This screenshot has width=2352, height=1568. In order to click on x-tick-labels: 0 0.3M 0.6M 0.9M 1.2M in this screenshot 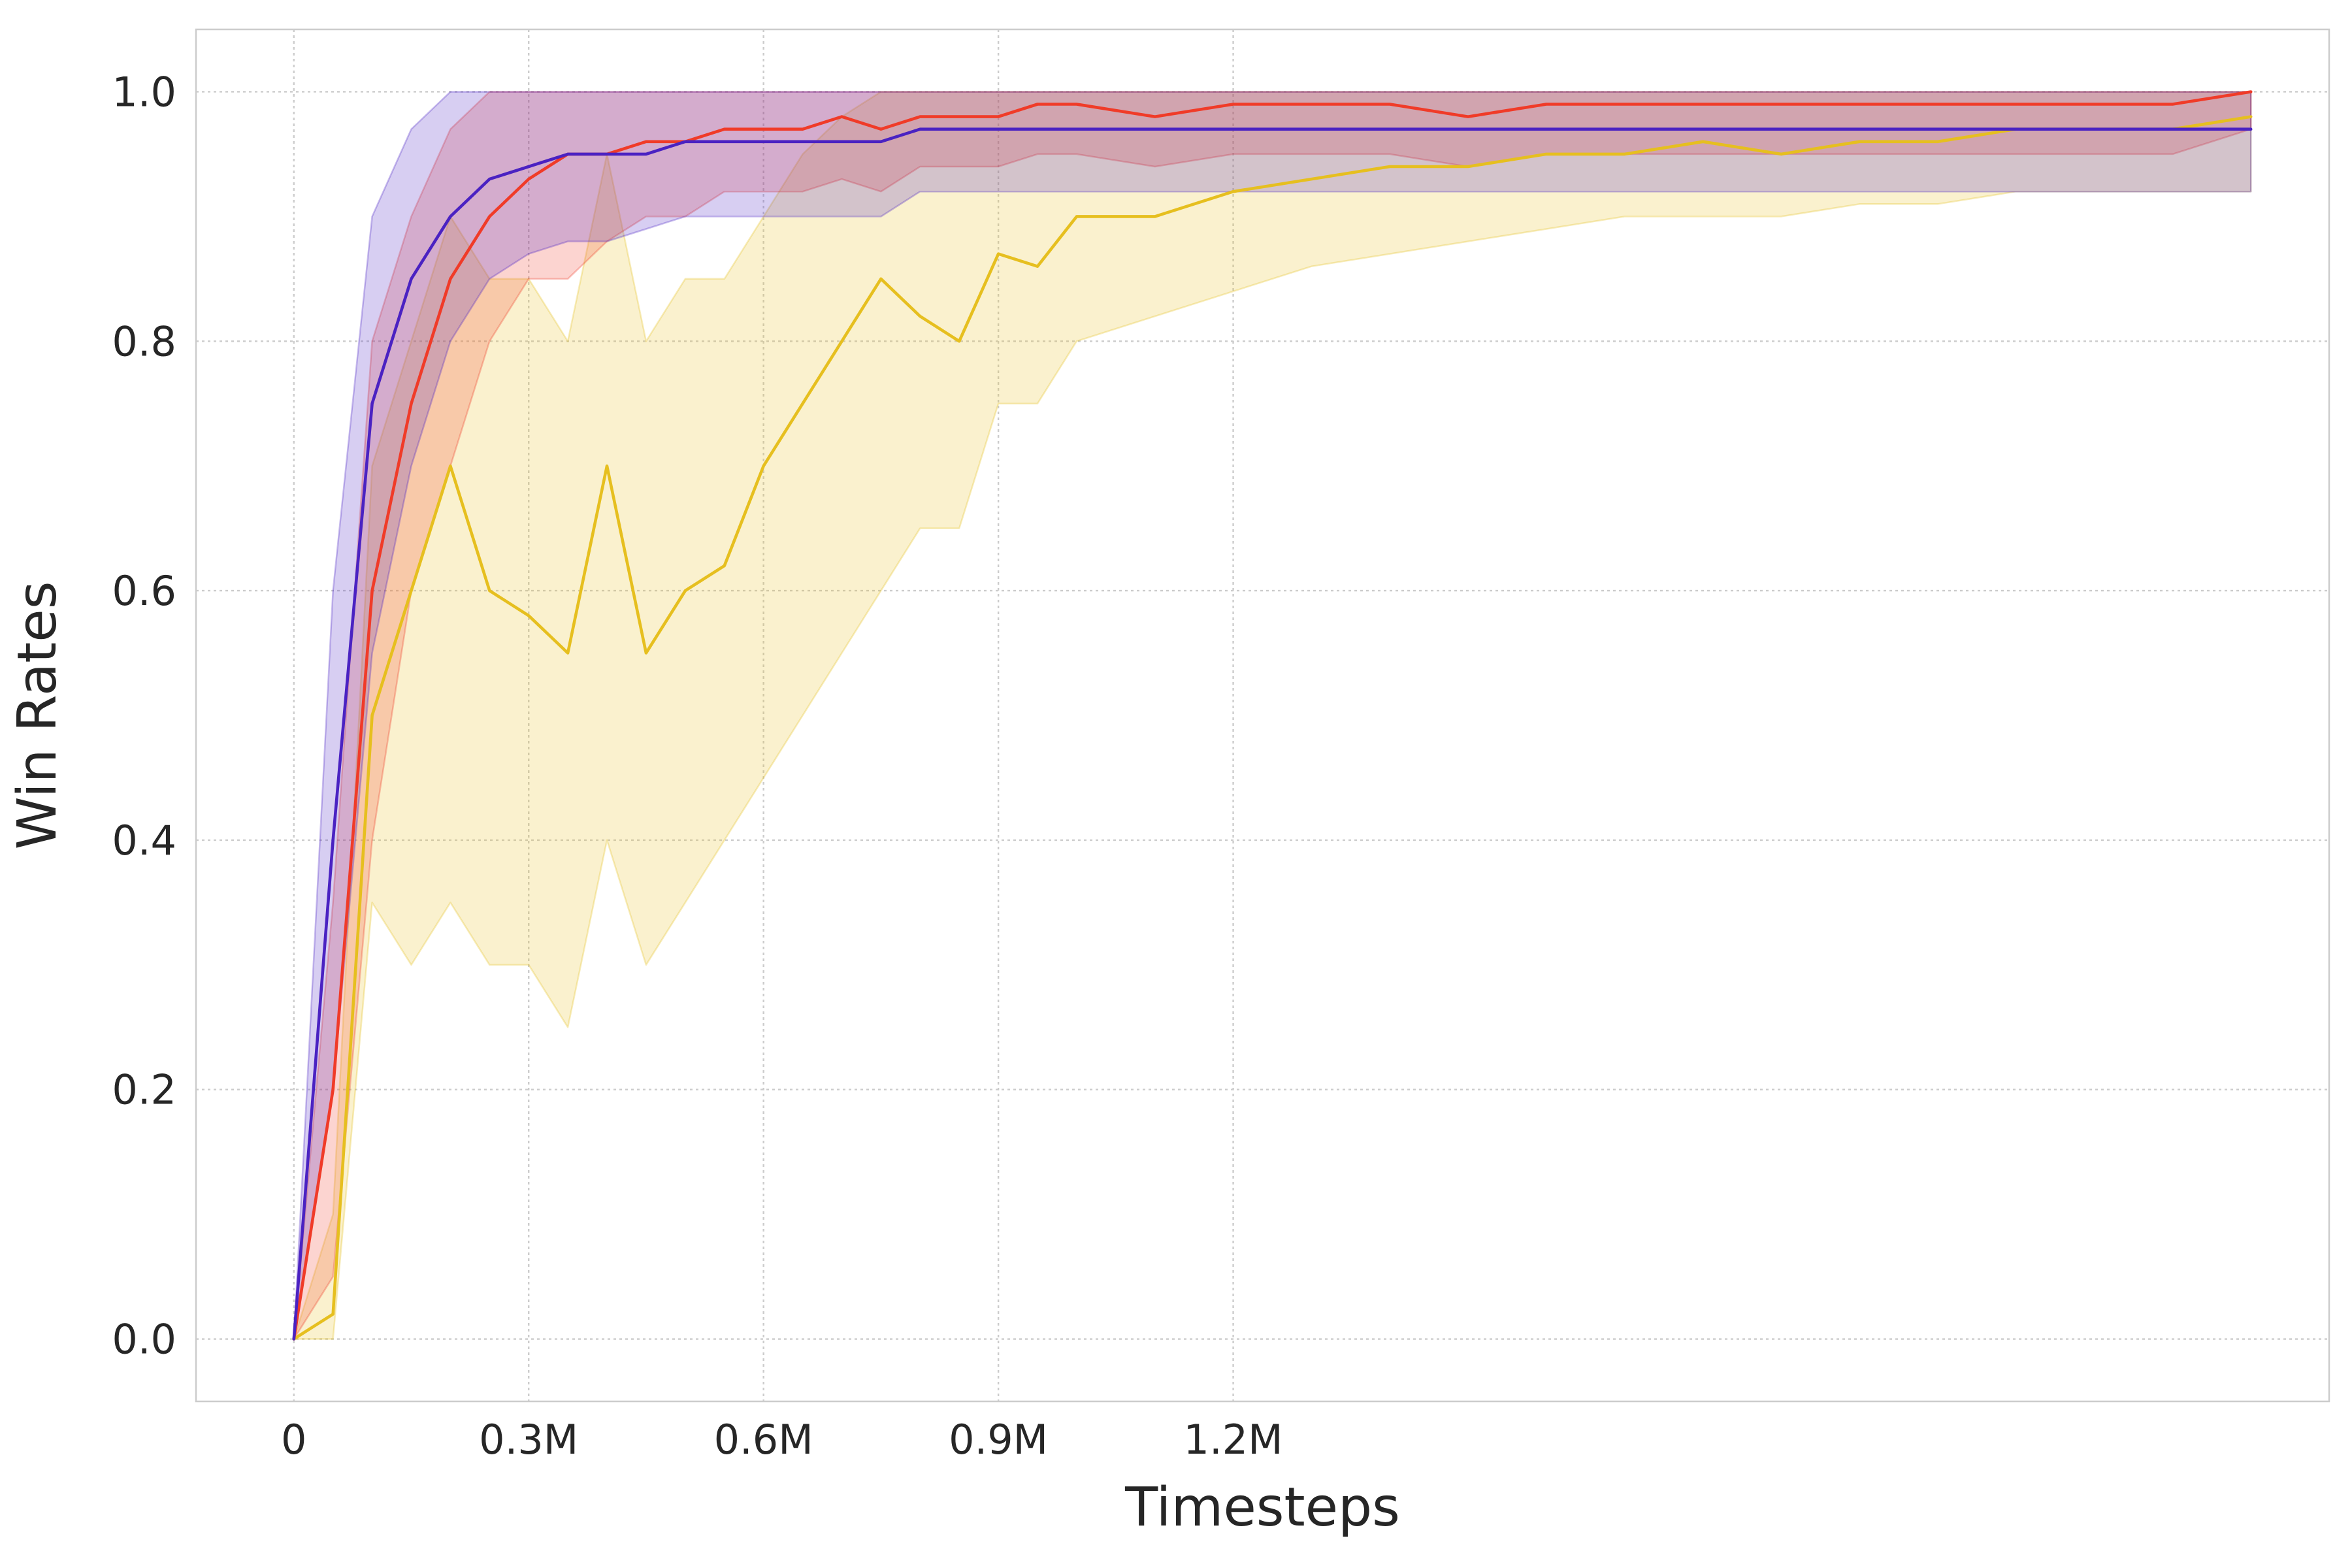, I will do `click(782, 1439)`.